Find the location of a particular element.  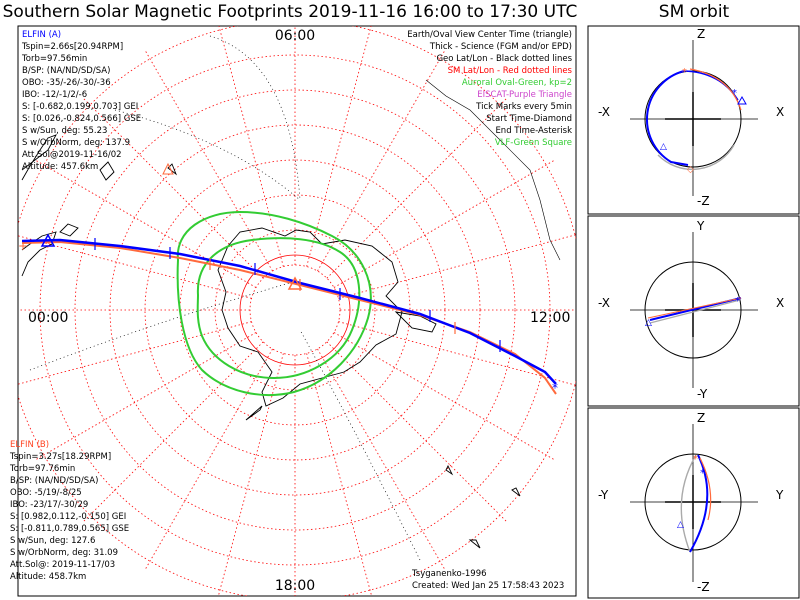

probe-a-line: S w/Sun, deg: 55.23 is located at coordinates (64, 131).